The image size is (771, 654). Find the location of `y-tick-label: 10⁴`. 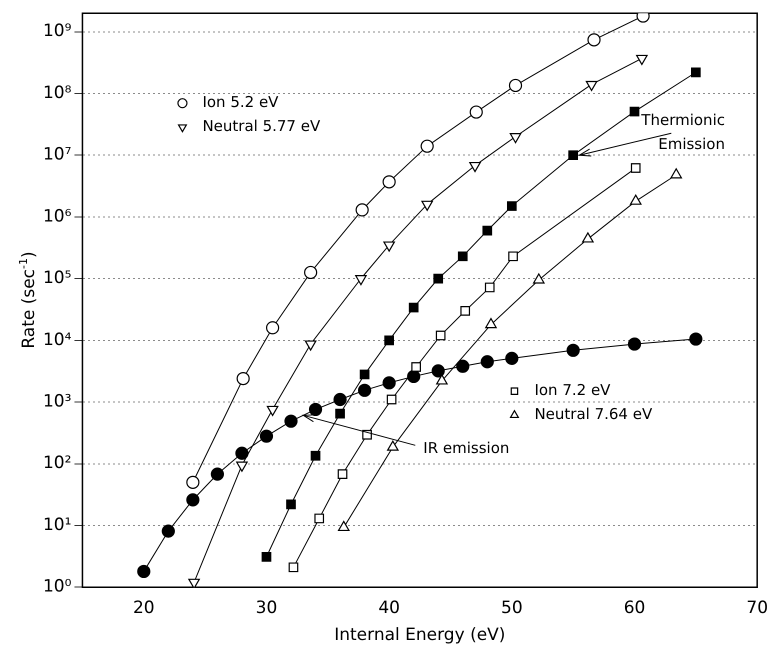

y-tick-label: 10⁴ is located at coordinates (57, 340).